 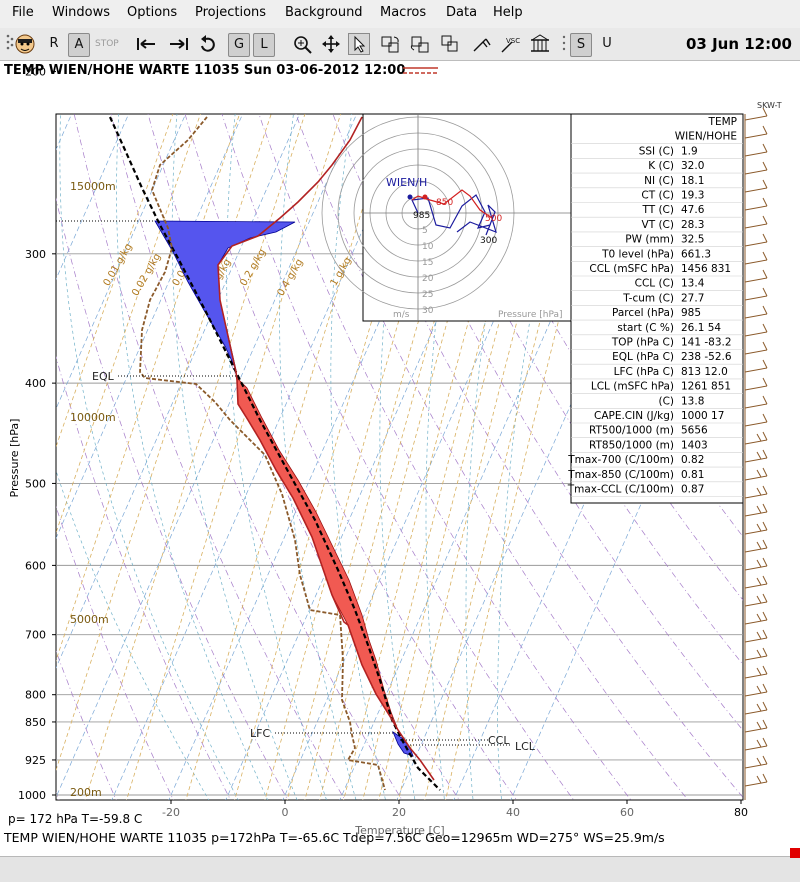 What do you see at coordinates (331, 44) in the screenshot?
I see `pan-icon` at bounding box center [331, 44].